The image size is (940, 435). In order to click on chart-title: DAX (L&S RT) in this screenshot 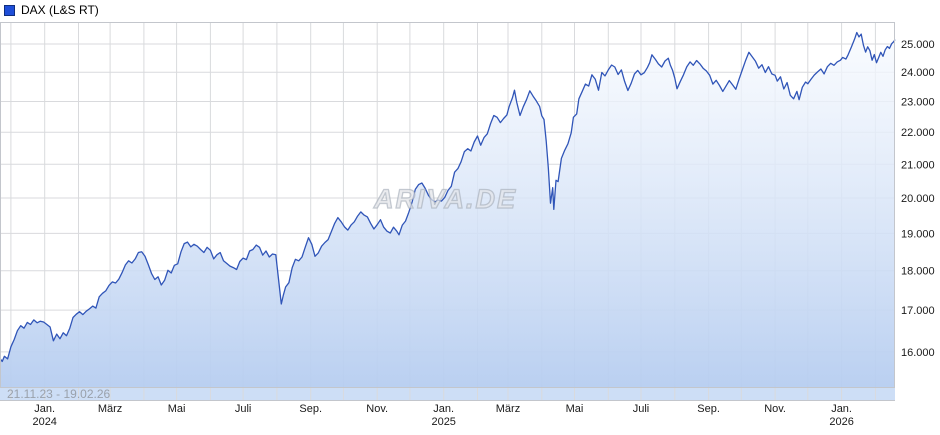, I will do `click(60, 10)`.